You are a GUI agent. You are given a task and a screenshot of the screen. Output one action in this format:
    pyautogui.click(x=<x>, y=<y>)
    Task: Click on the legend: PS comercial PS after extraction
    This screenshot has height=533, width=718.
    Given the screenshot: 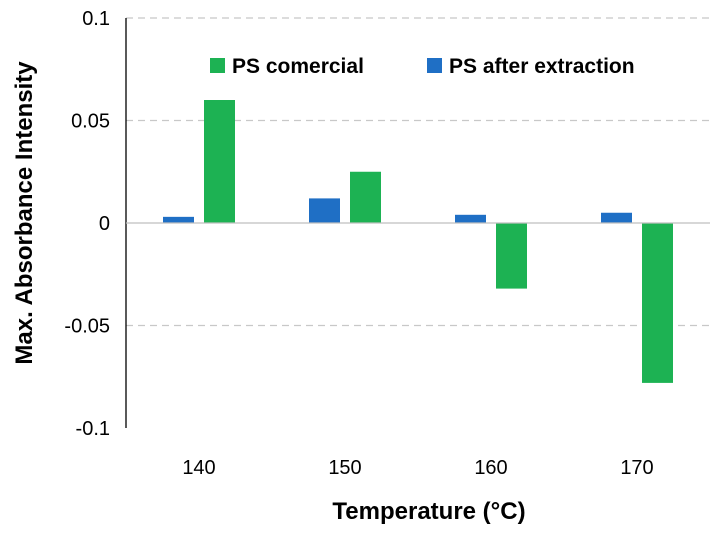 What is the action you would take?
    pyautogui.click(x=422, y=66)
    